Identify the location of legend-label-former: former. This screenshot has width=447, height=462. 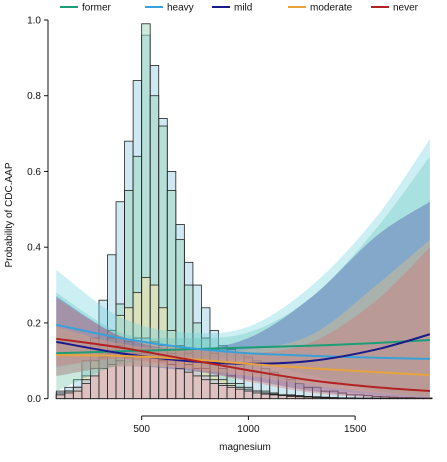
(97, 8).